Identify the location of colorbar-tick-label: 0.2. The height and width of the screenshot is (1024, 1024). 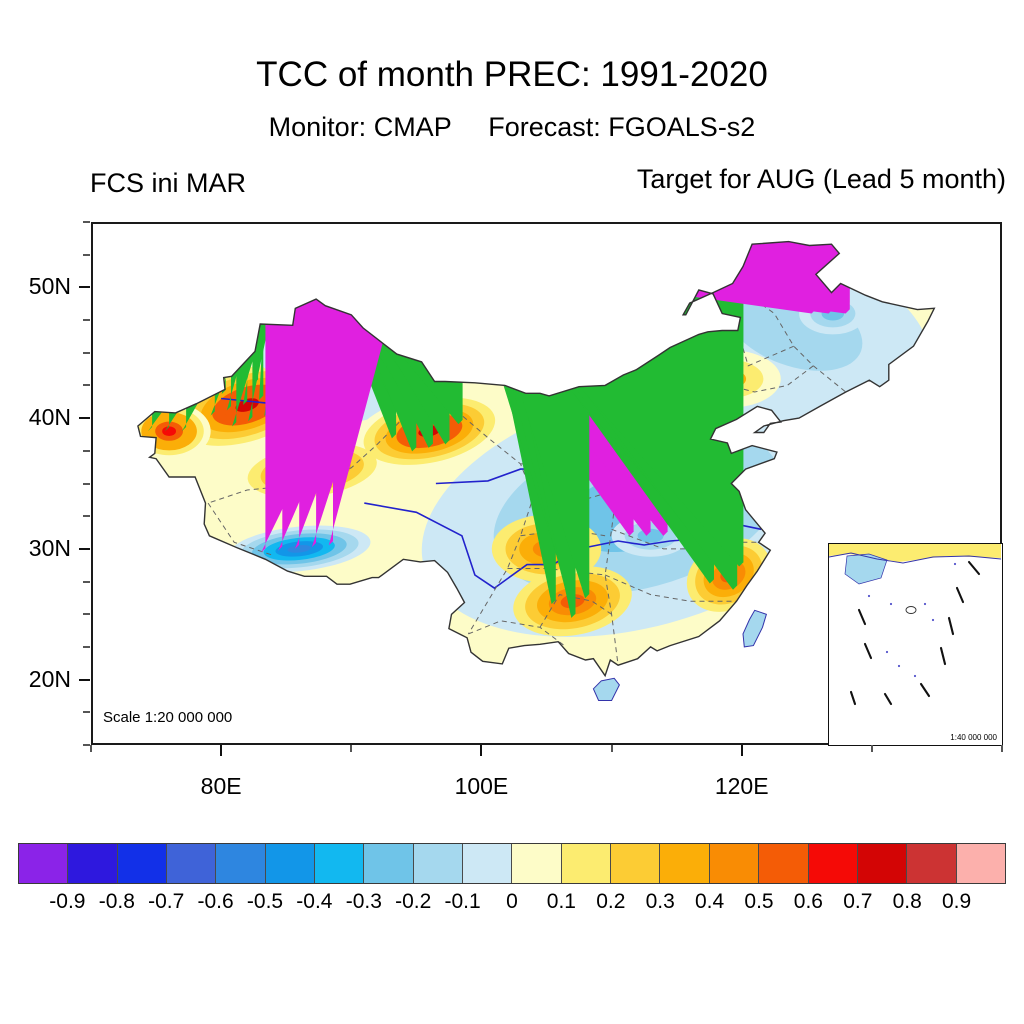
(611, 901).